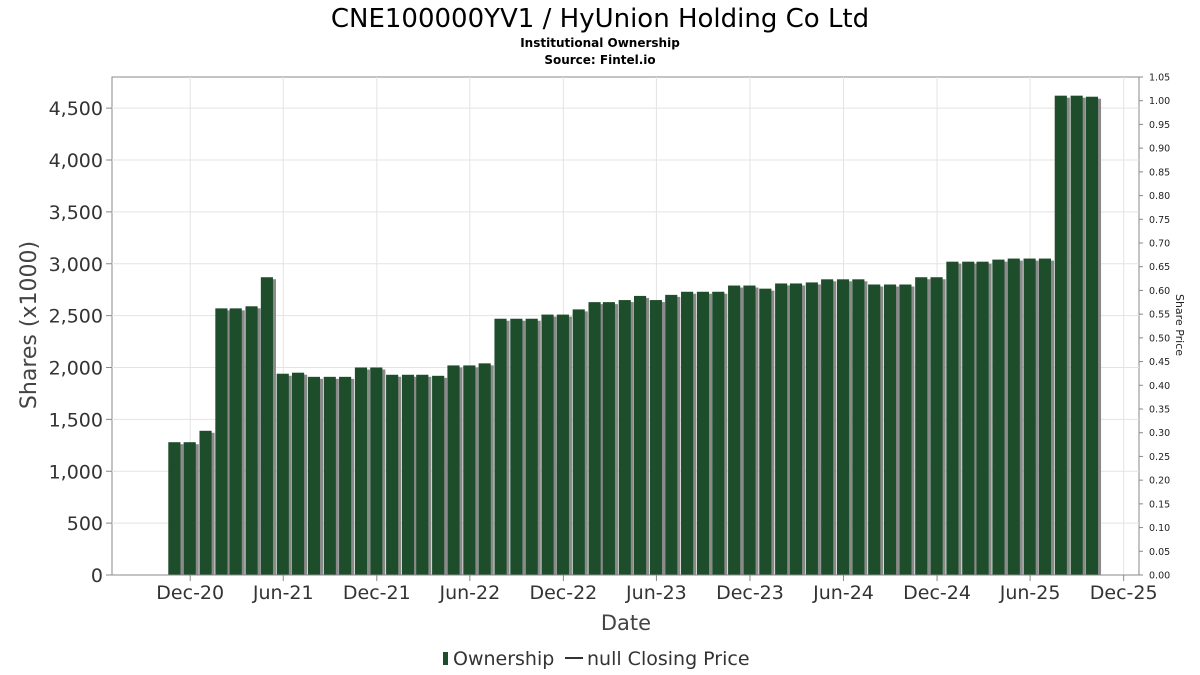 The height and width of the screenshot is (675, 1200). I want to click on y-tick-label: 4,000, so click(76, 161).